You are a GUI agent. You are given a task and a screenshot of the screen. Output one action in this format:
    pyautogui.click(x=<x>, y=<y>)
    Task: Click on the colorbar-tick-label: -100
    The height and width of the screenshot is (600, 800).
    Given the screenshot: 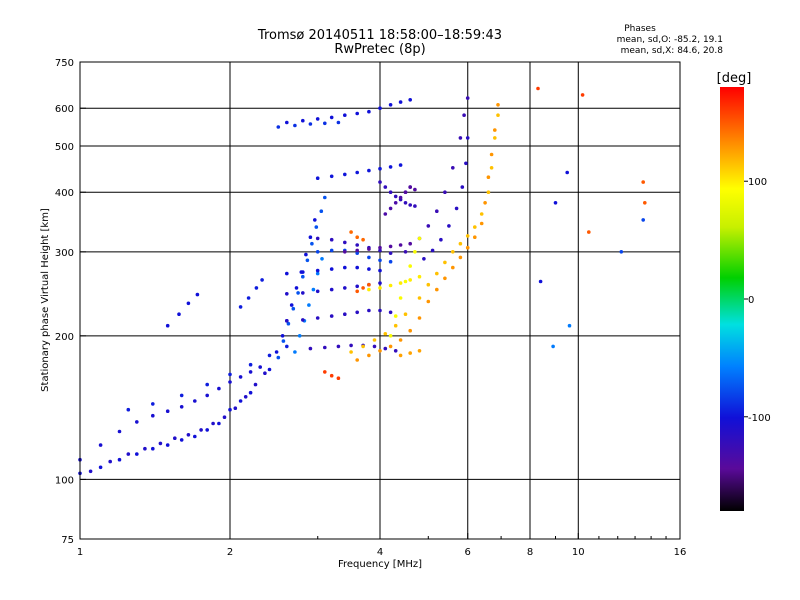 What is the action you would take?
    pyautogui.click(x=759, y=418)
    